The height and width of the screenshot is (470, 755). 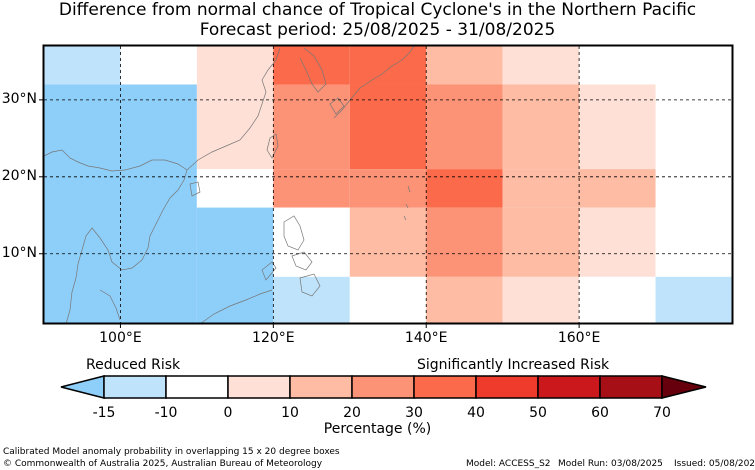 What do you see at coordinates (272, 146) in the screenshot?
I see `coastline-taiwan` at bounding box center [272, 146].